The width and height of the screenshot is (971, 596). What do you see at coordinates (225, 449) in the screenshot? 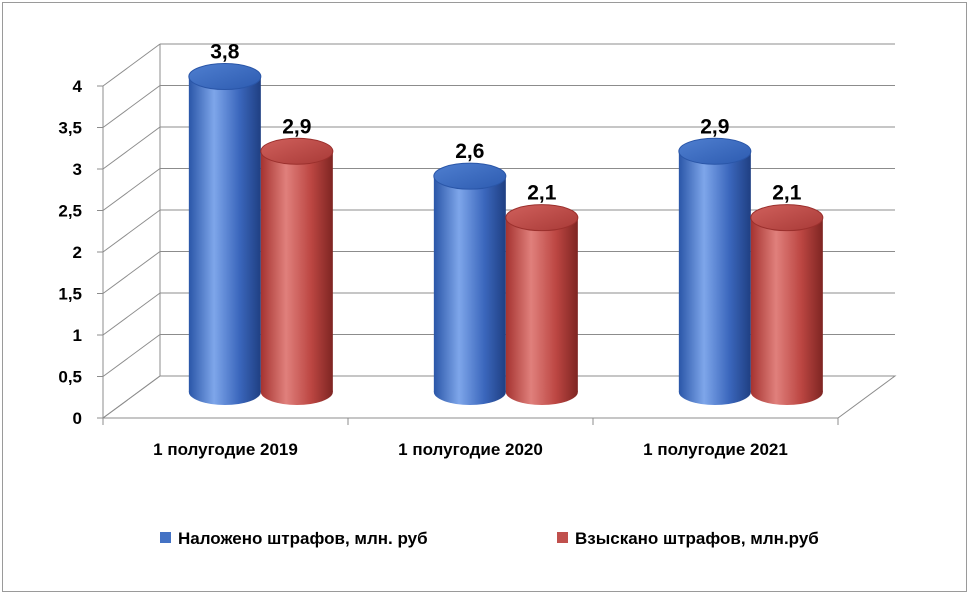
I see `x-tick-label: 1 полугодие 2019` at bounding box center [225, 449].